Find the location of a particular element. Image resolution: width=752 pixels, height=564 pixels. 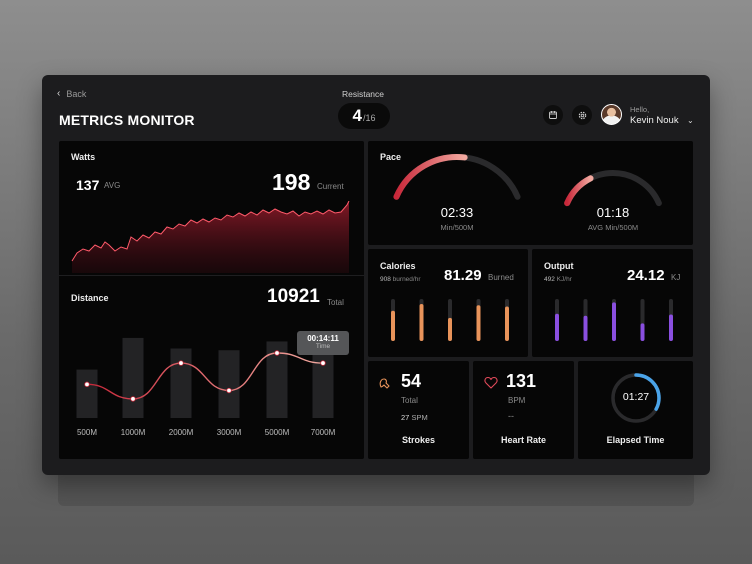

elapsed-time-panel: 01:27 Elapsed Time is located at coordinates (635, 410).